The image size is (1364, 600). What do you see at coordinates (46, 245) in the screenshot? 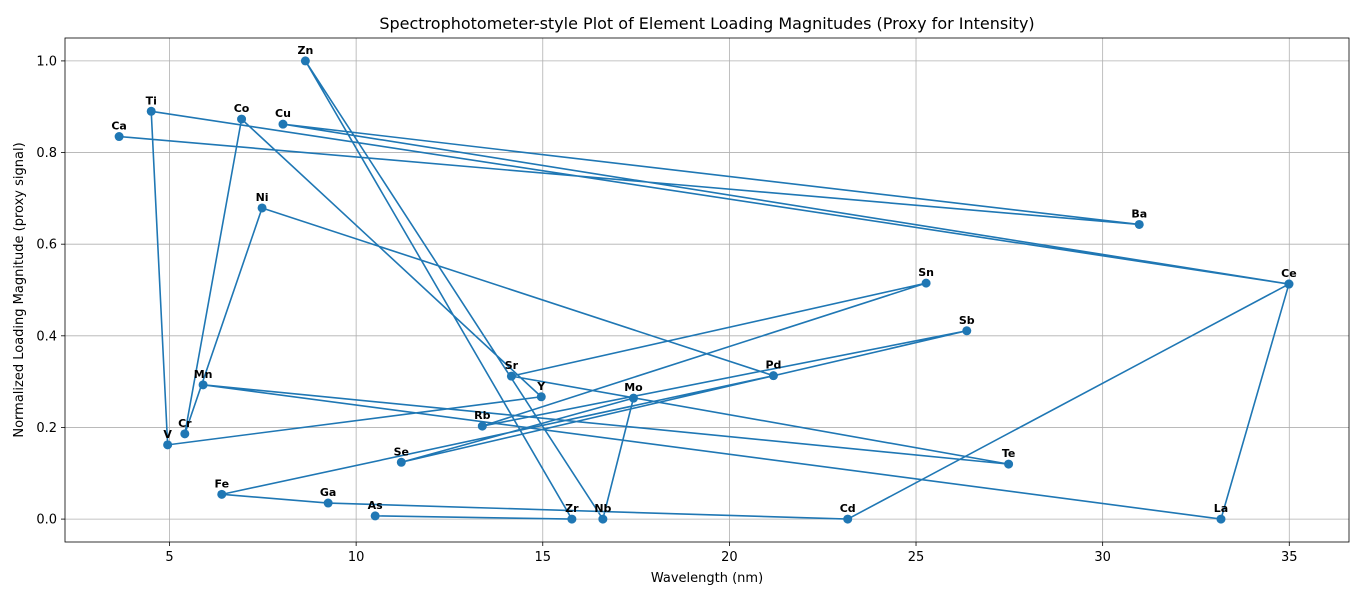
I see `y-tick-label: 0.6` at bounding box center [46, 245].